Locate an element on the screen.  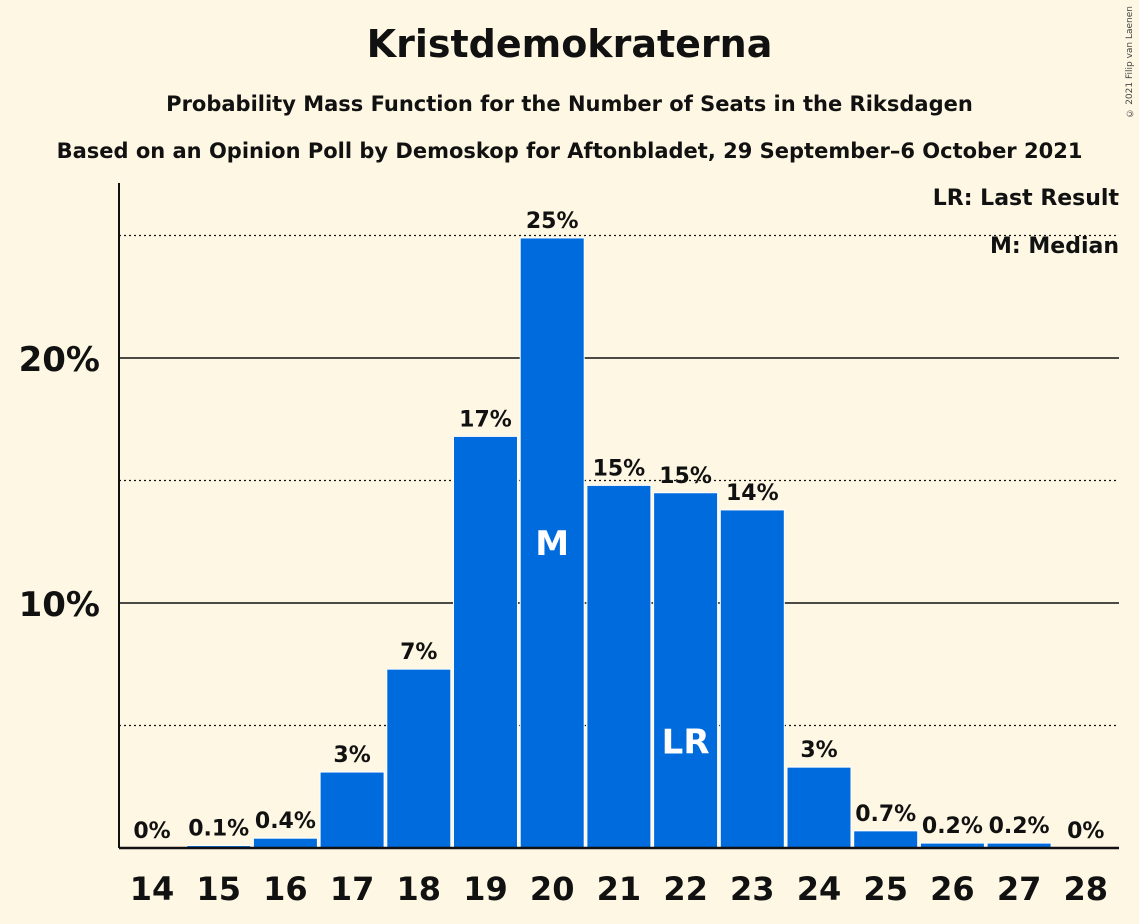
bar-value-label: 0.4% is located at coordinates (285, 821).